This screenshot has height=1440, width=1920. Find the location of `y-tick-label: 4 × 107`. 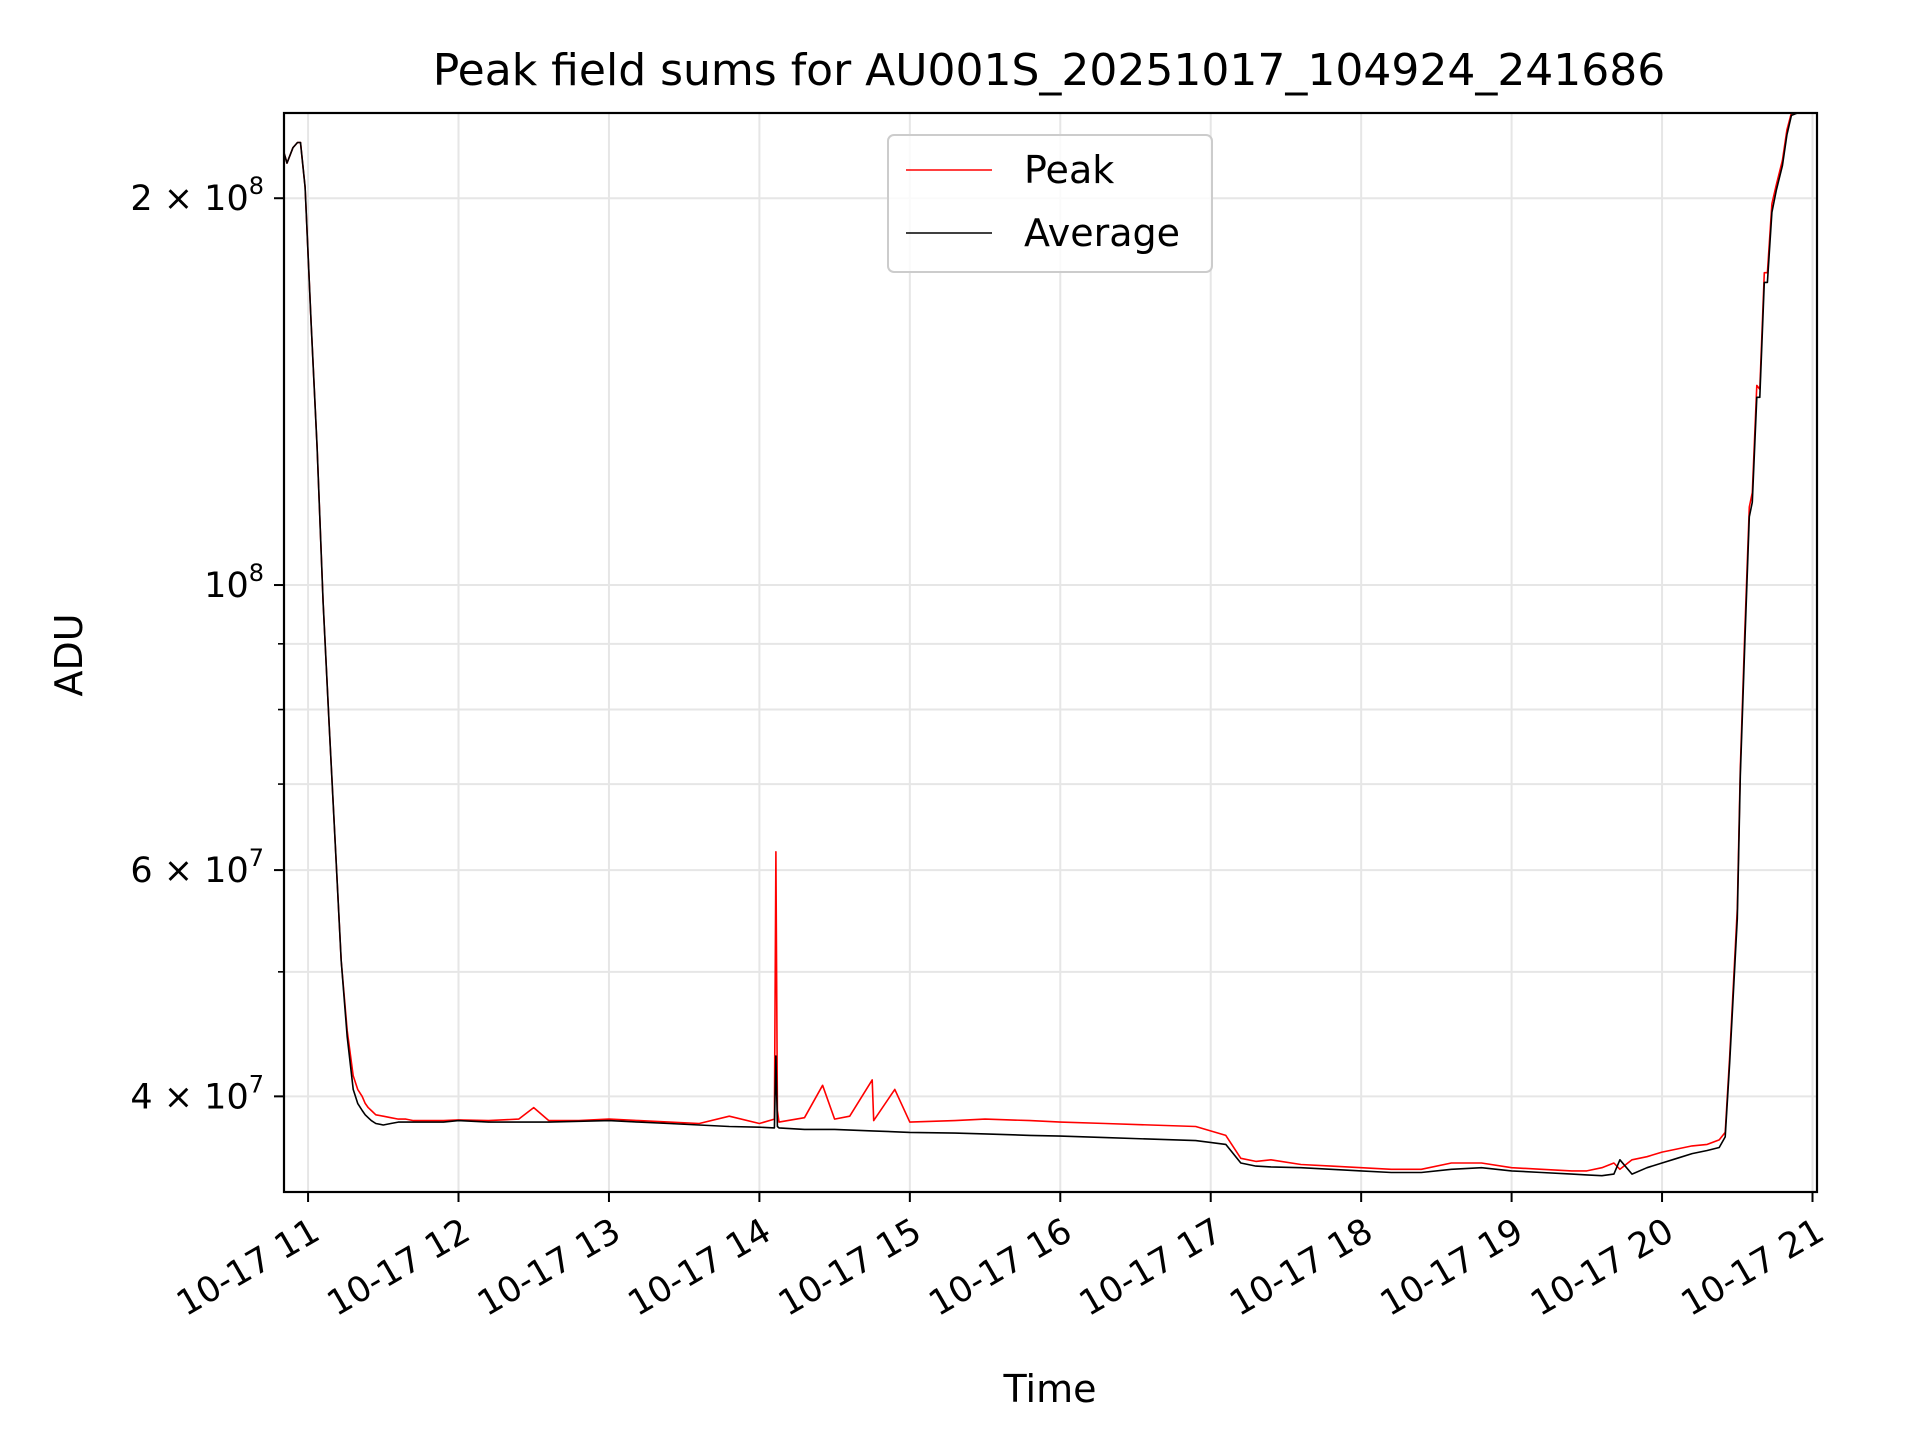

y-tick-label: 4 × 107 is located at coordinates (197, 1093).